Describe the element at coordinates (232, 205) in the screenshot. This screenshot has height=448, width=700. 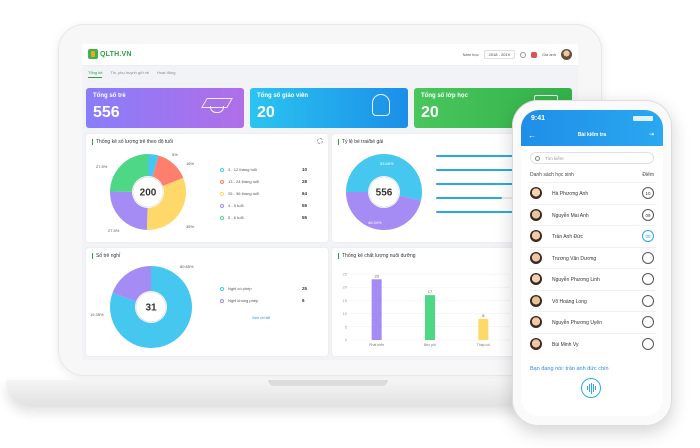
I see `legend-item: 4 - 5 tuổi` at that location.